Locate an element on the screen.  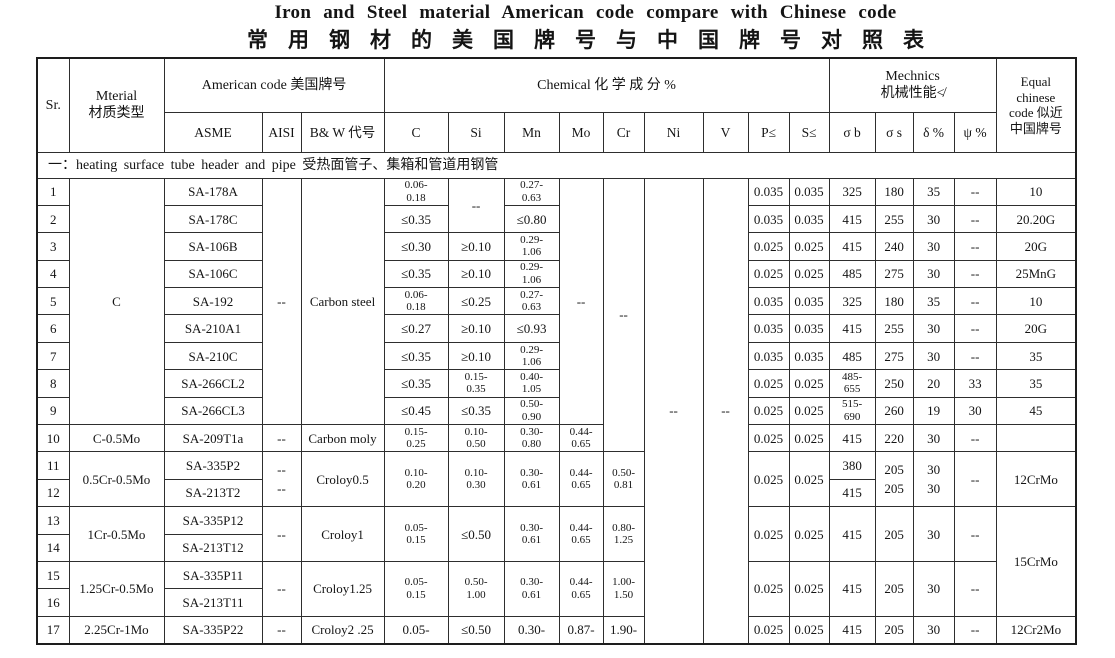
col-header-chemical: Chemical 化 学 成 分 % is located at coordinates (606, 85).